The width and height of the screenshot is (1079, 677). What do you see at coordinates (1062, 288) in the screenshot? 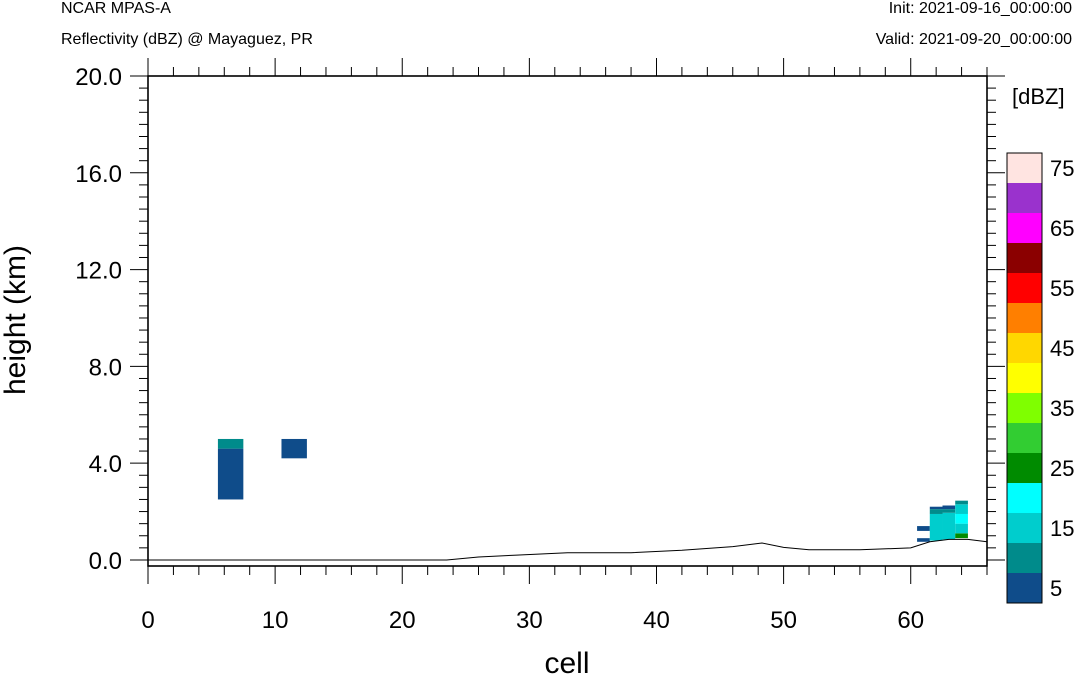
I see `colorbar-label-55: 55` at bounding box center [1062, 288].